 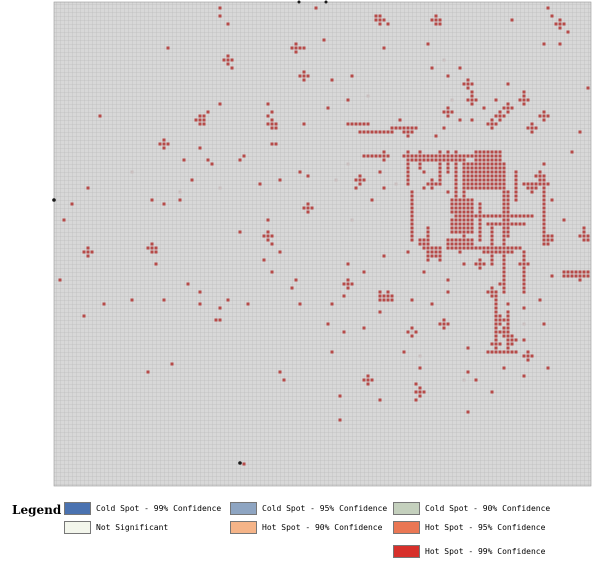 I want to click on legend-item-hot-95: Hot Spot - 95% Confidence, so click(x=469, y=527).